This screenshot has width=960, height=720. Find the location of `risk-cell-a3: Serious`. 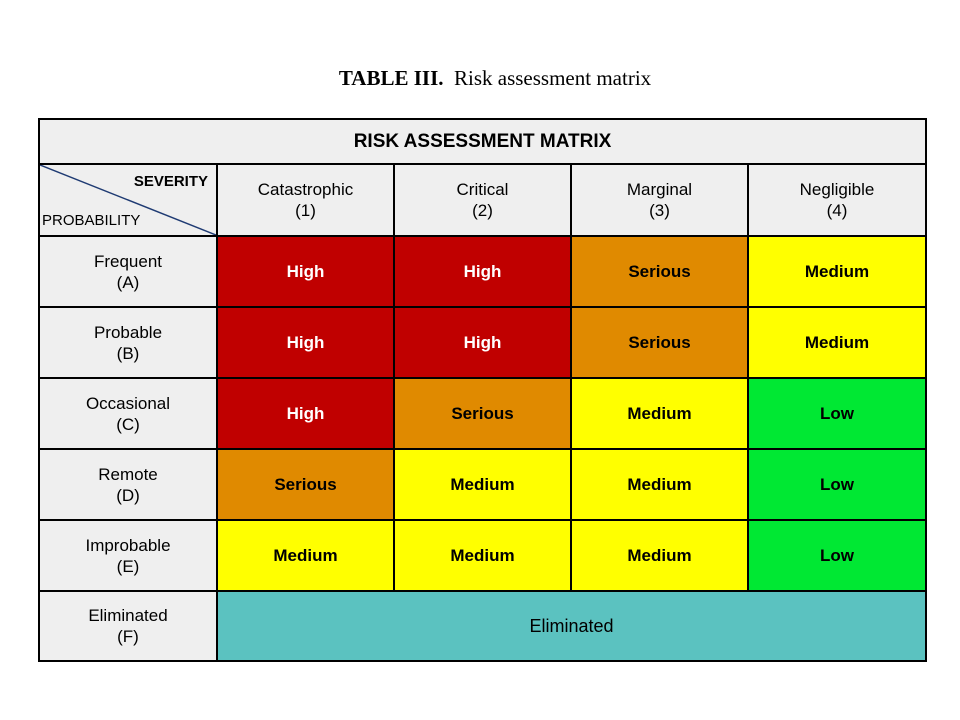

risk-cell-a3: Serious is located at coordinates (659, 271).